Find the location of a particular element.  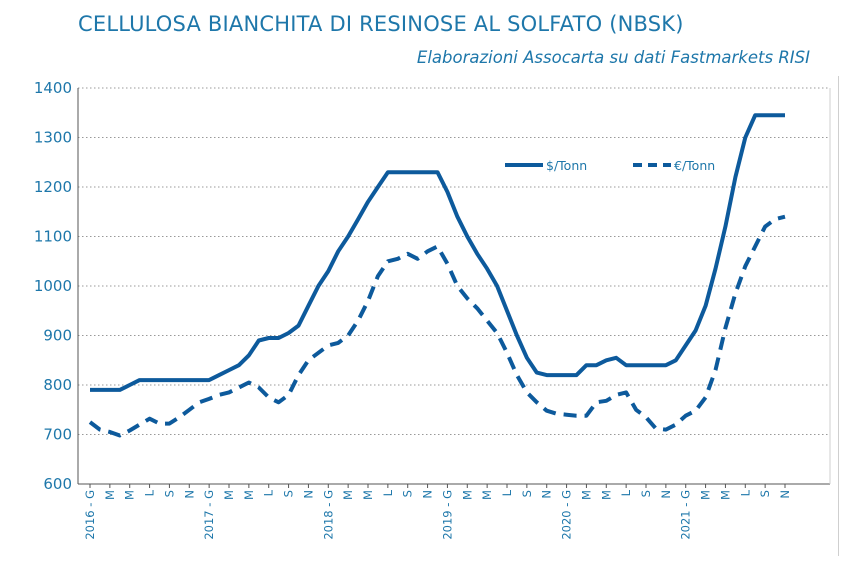

y-axis-ticks: 600 700 800 900 1000 1100 1200 1300 1400 is located at coordinates (53, 286).